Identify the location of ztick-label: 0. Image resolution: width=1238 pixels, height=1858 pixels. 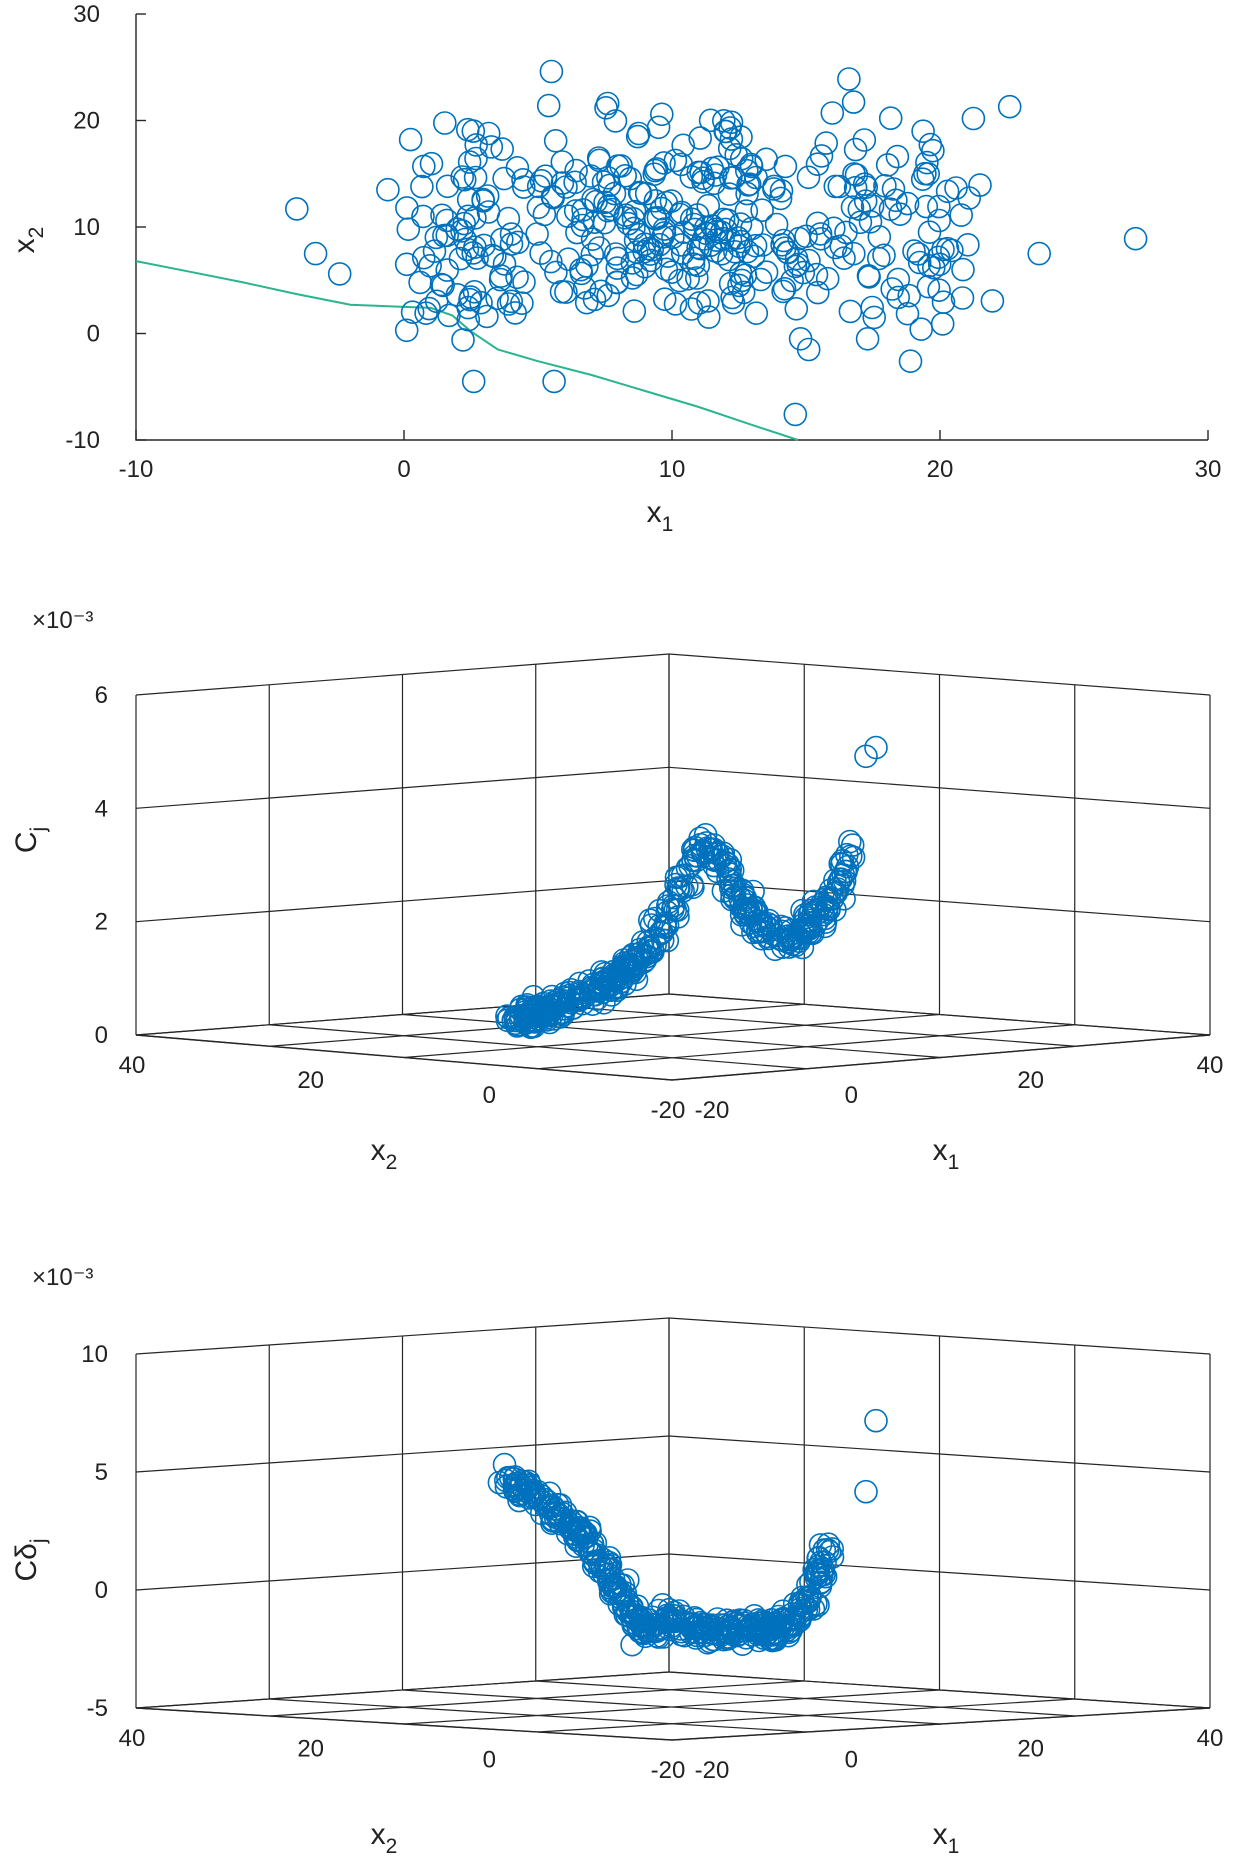
(101, 1035).